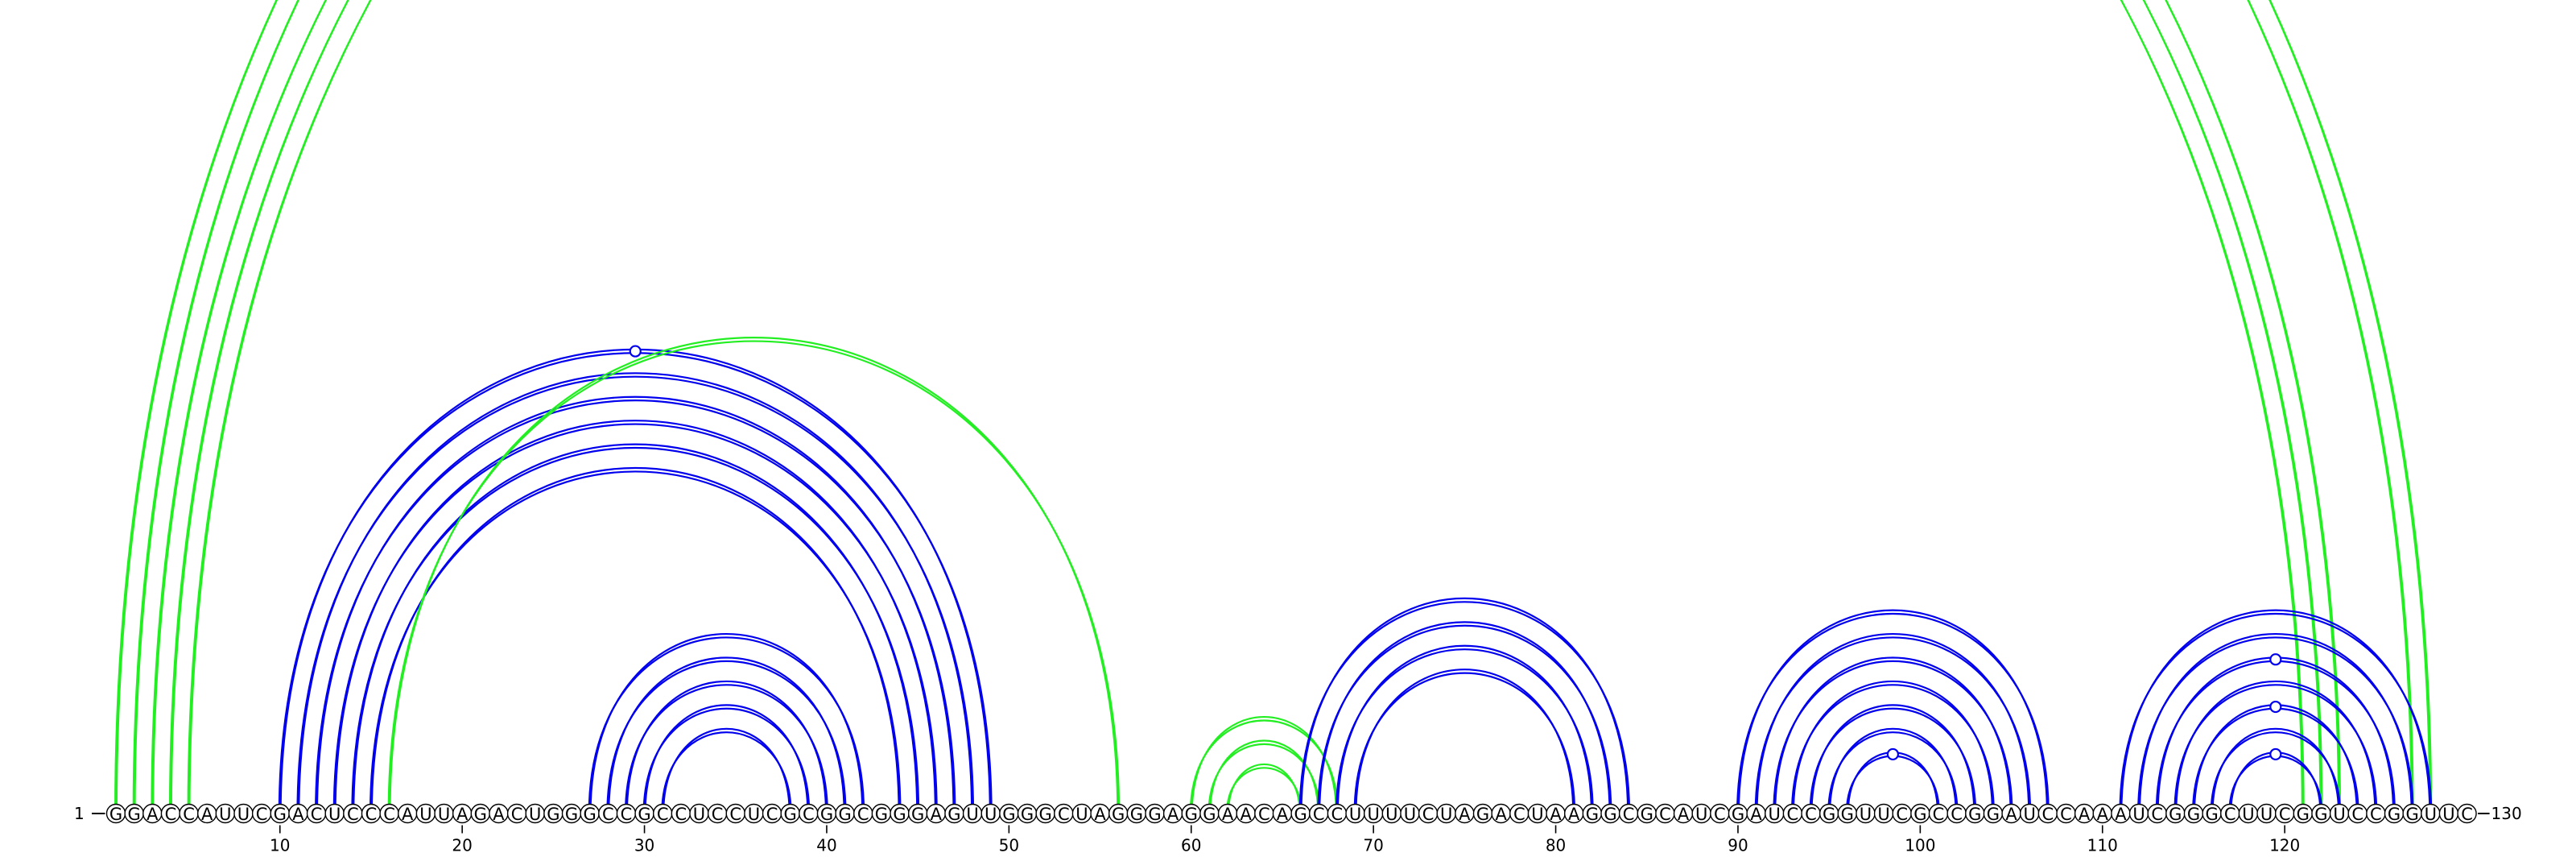 Image resolution: width=2576 pixels, height=857 pixels. I want to click on tick-label: 80, so click(1556, 845).